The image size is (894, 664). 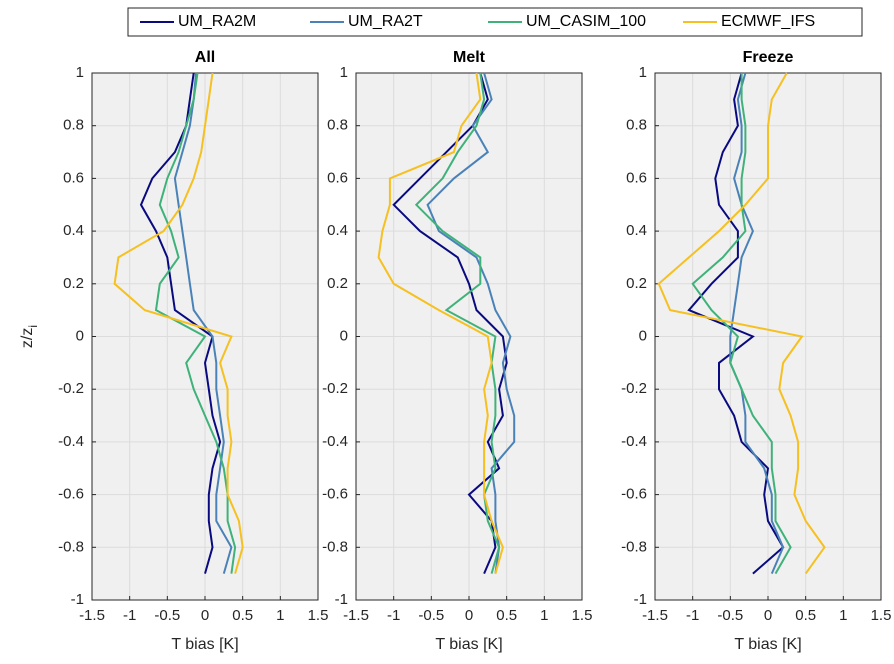 I want to click on legend-label: ECMWF_IFS, so click(x=768, y=21).